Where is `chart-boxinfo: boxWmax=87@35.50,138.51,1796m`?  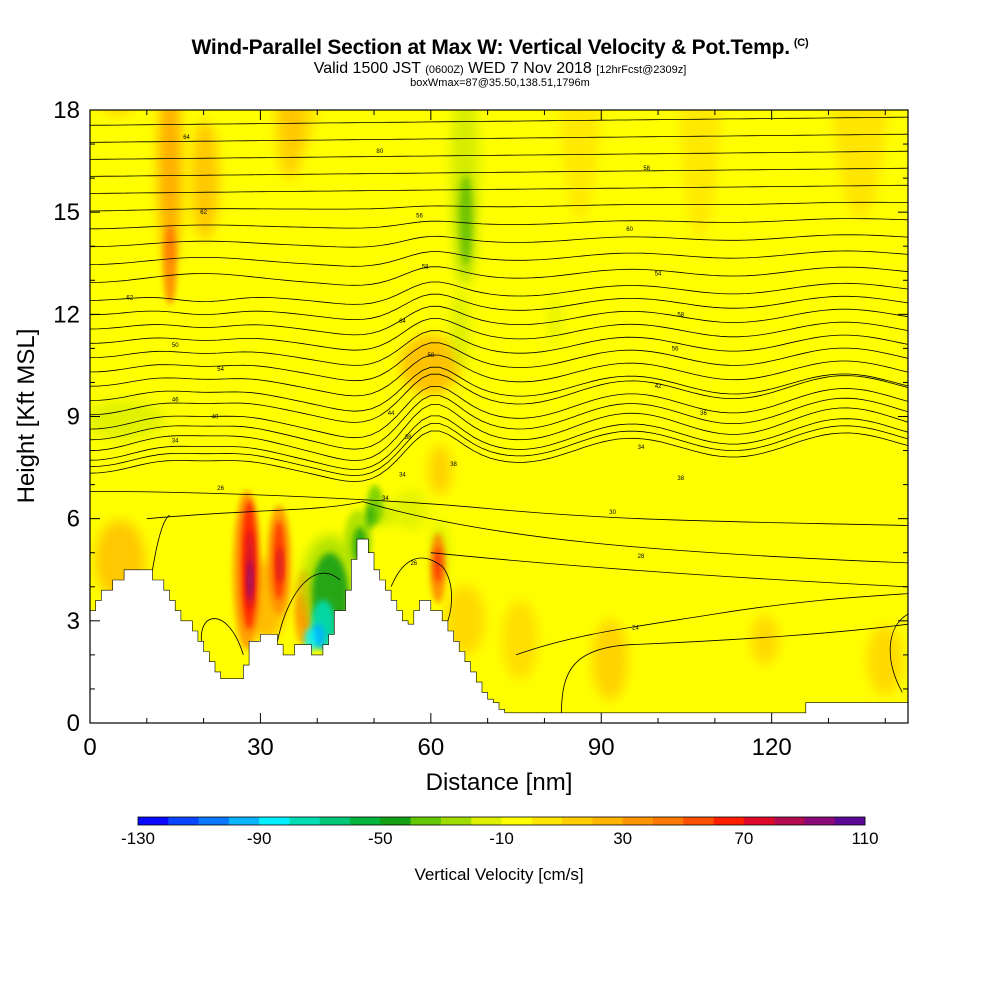 chart-boxinfo: boxWmax=87@35.50,138.51,1796m is located at coordinates (500, 83).